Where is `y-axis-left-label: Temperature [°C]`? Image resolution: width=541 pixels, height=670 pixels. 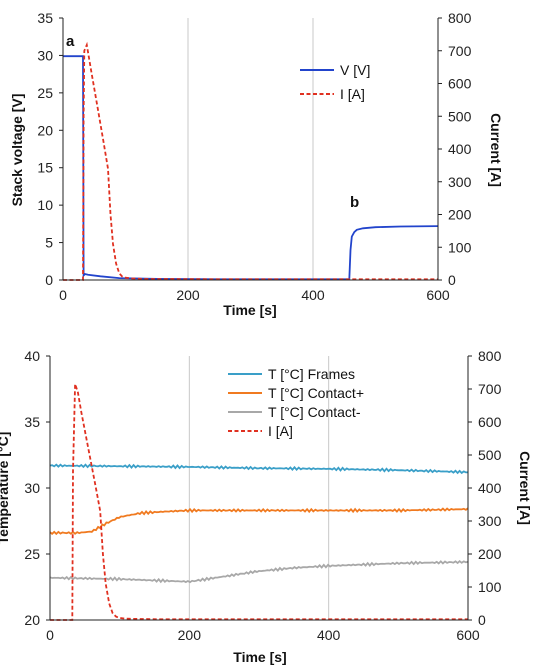
y-axis-left-label: Temperature [°C] is located at coordinates (5, 488).